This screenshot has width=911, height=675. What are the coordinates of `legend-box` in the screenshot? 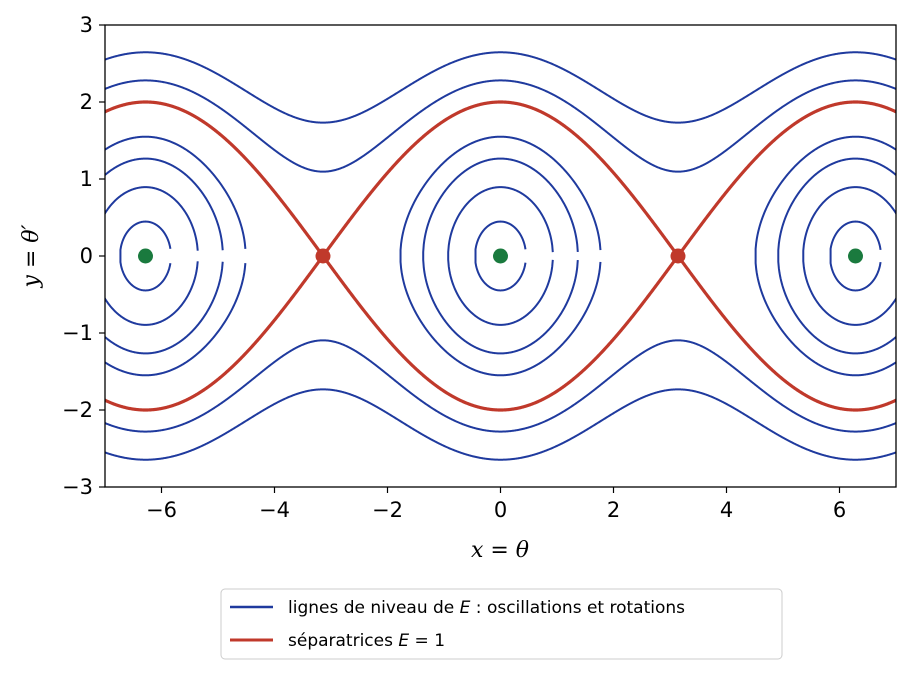 It's located at (501, 624).